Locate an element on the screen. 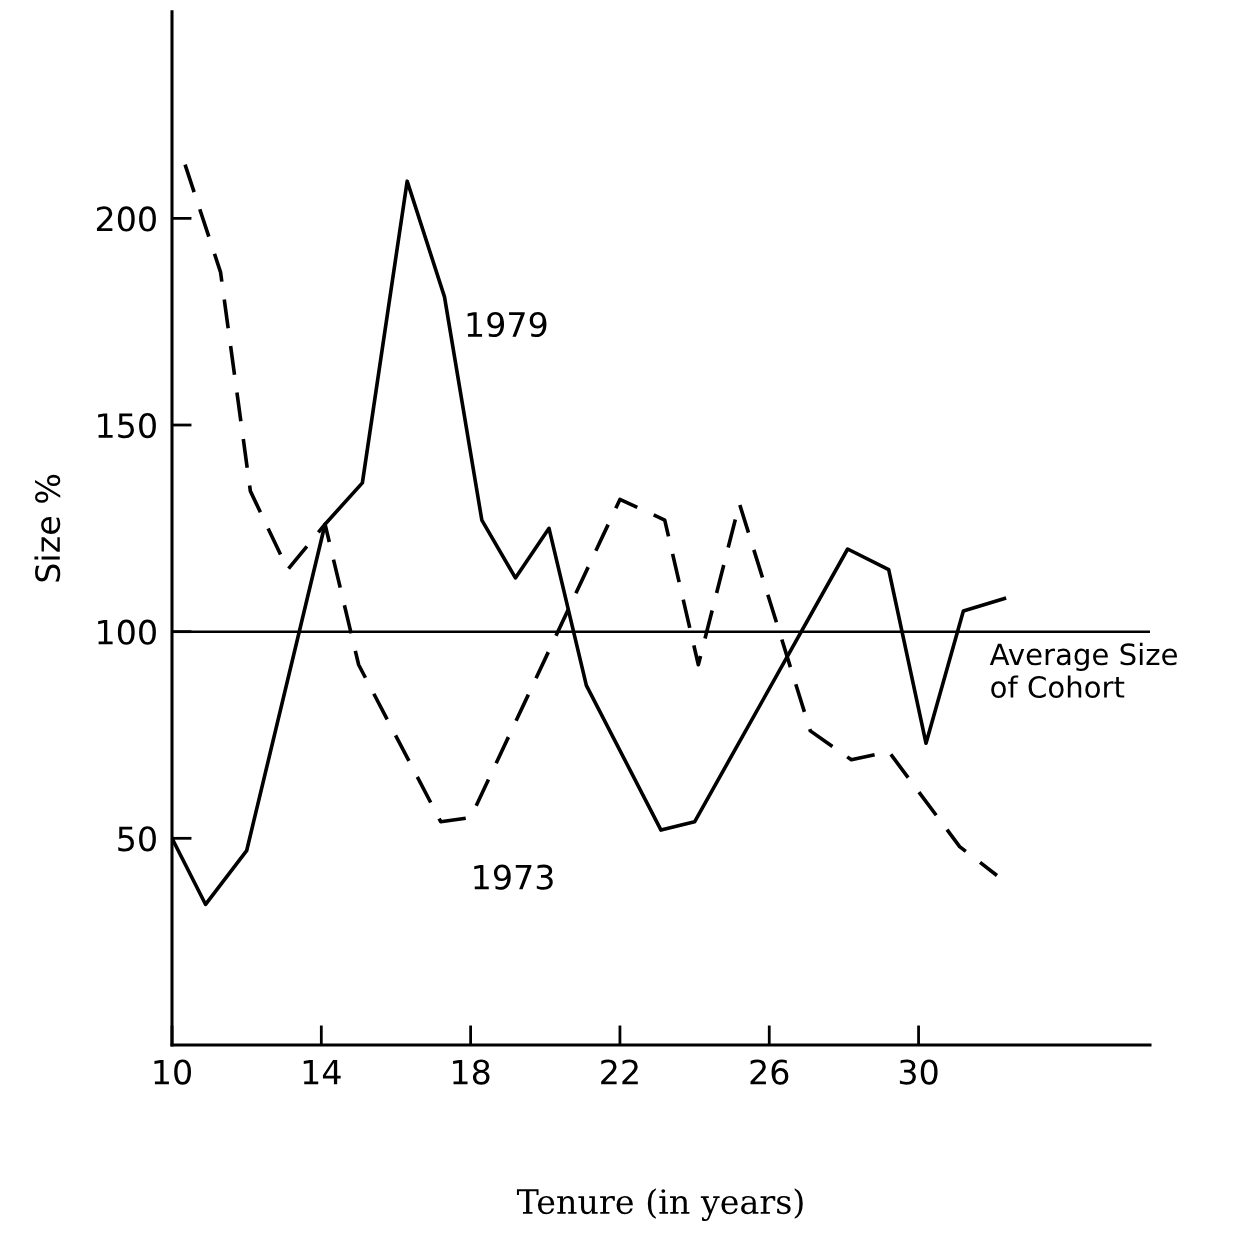 This screenshot has height=1233, width=1250. y-tick-label: 200 is located at coordinates (126, 219).